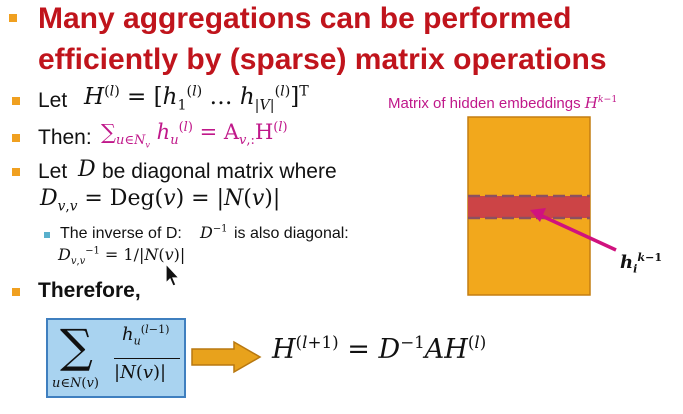 The height and width of the screenshot is (414, 683). I want to click on title-bullet, so click(13, 18).